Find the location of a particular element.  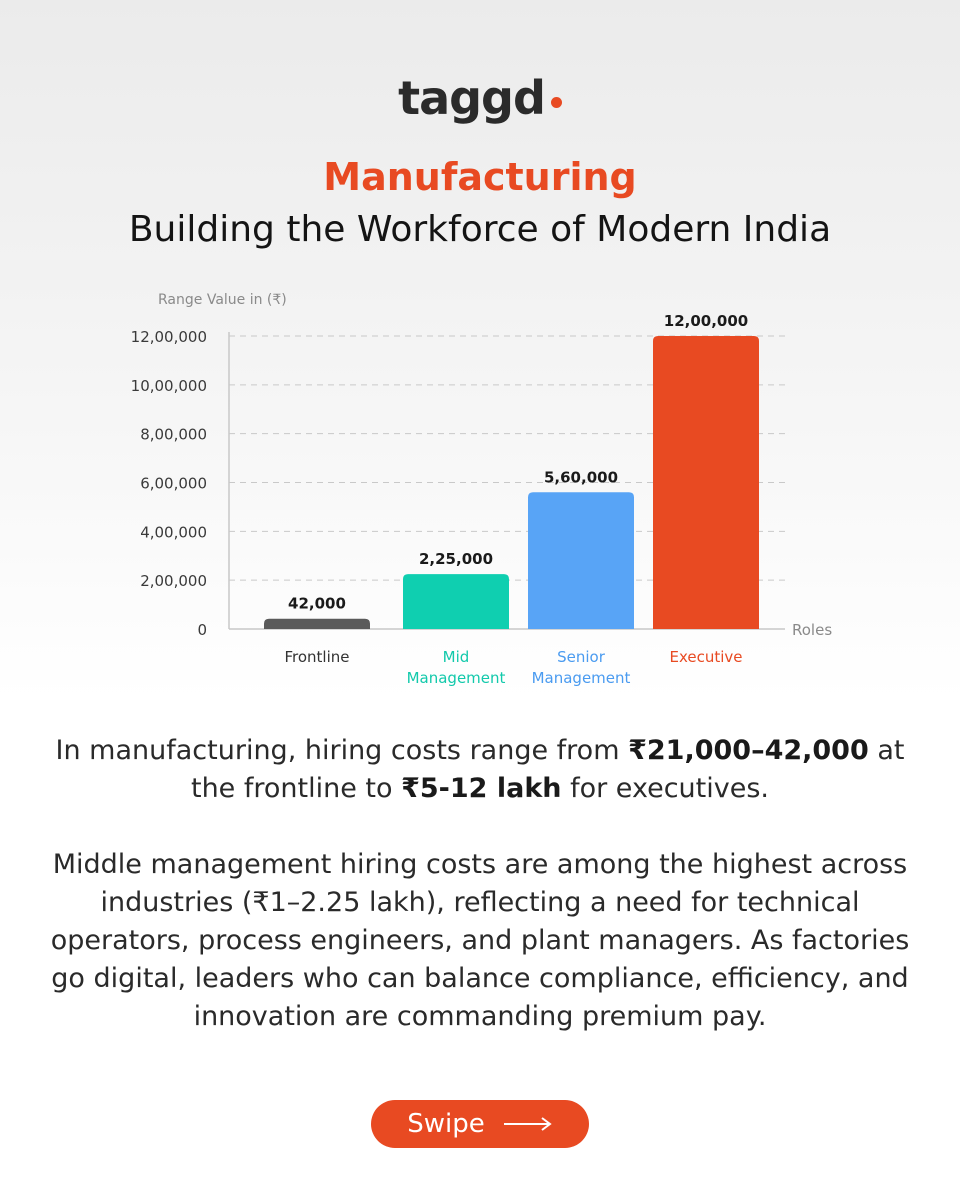

bar-value-label: 5,60,000 is located at coordinates (581, 477).